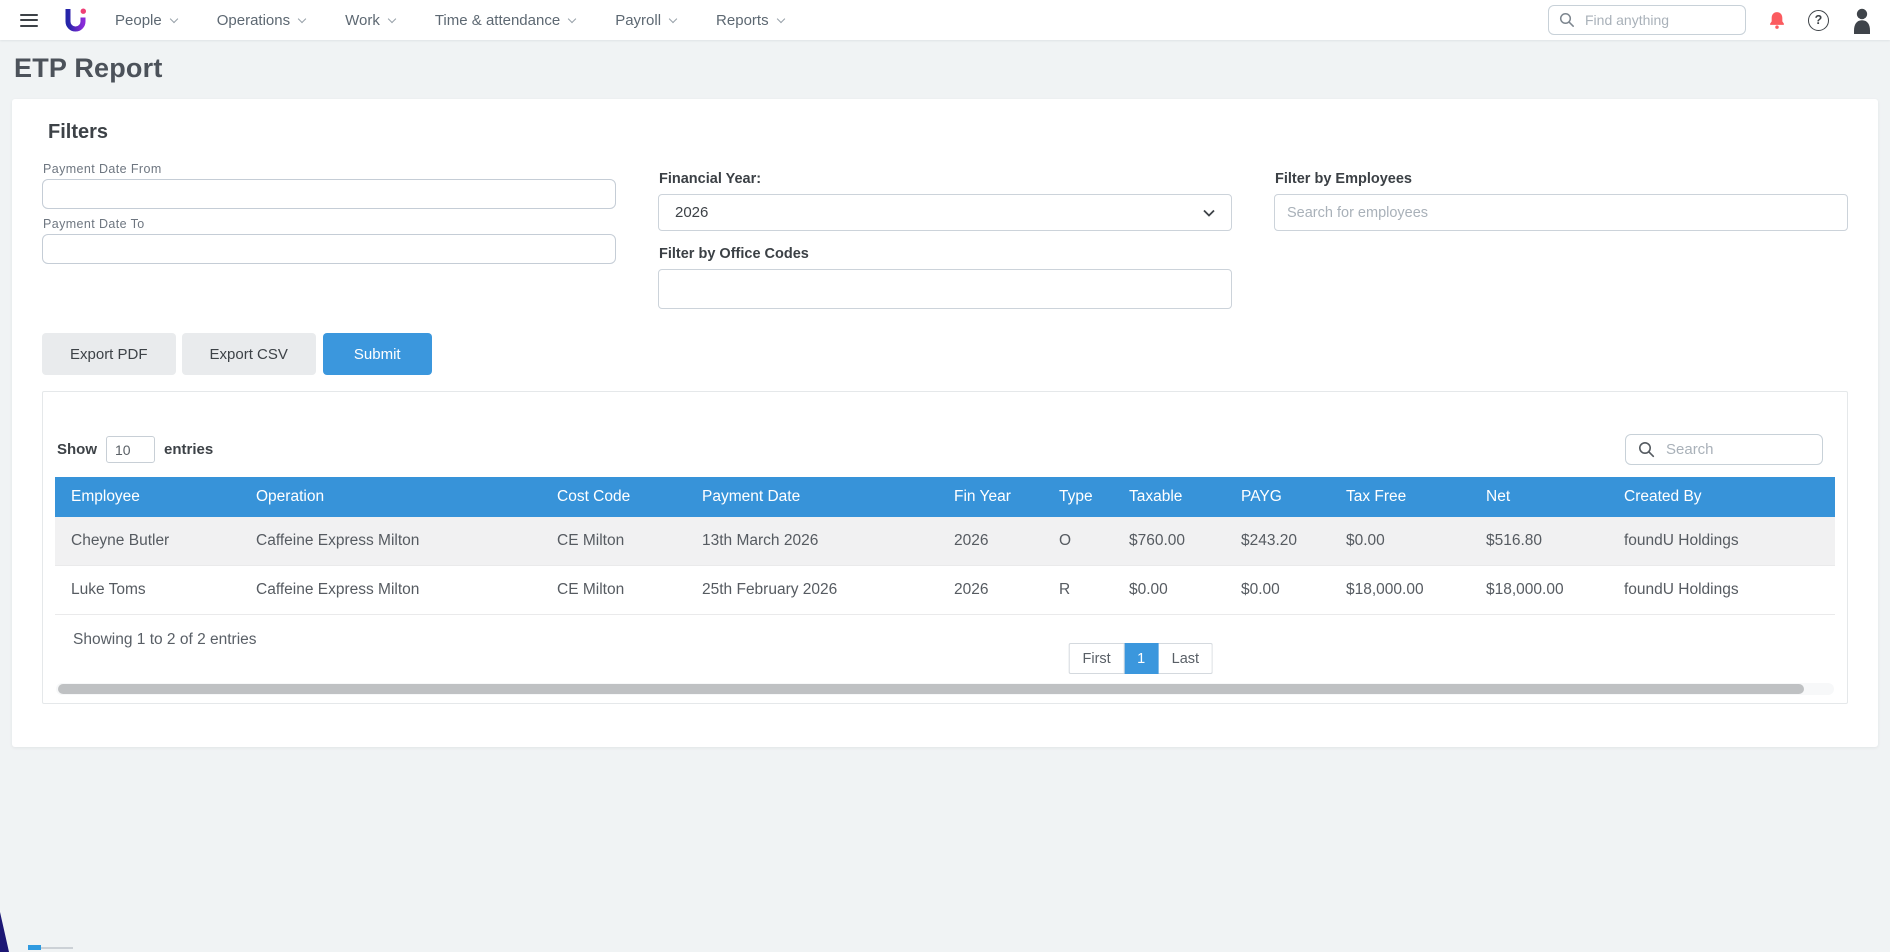 This screenshot has width=1890, height=952. Describe the element at coordinates (377, 354) in the screenshot. I see `submit-button: Submit` at that location.